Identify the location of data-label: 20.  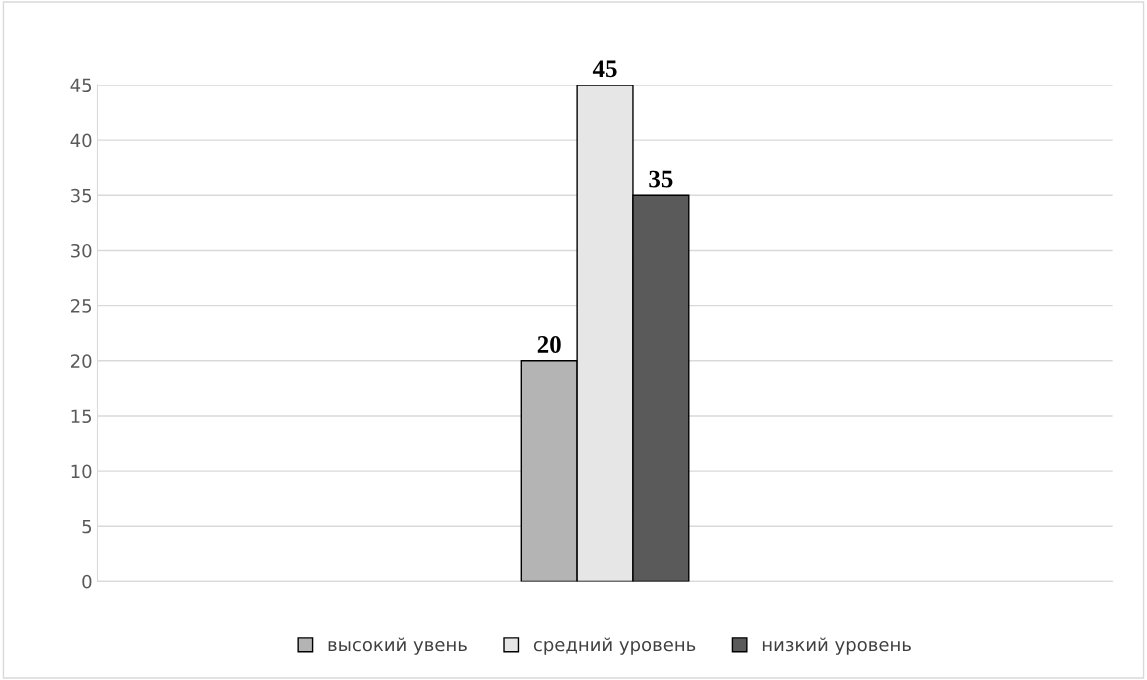
(549, 344).